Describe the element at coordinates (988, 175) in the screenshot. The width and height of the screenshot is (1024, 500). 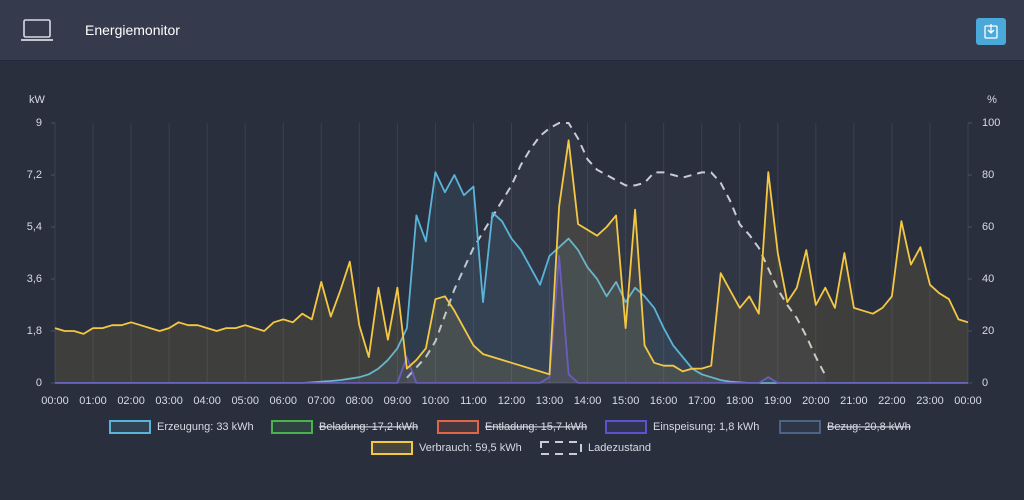
I see `y2-tick-label: 80` at that location.